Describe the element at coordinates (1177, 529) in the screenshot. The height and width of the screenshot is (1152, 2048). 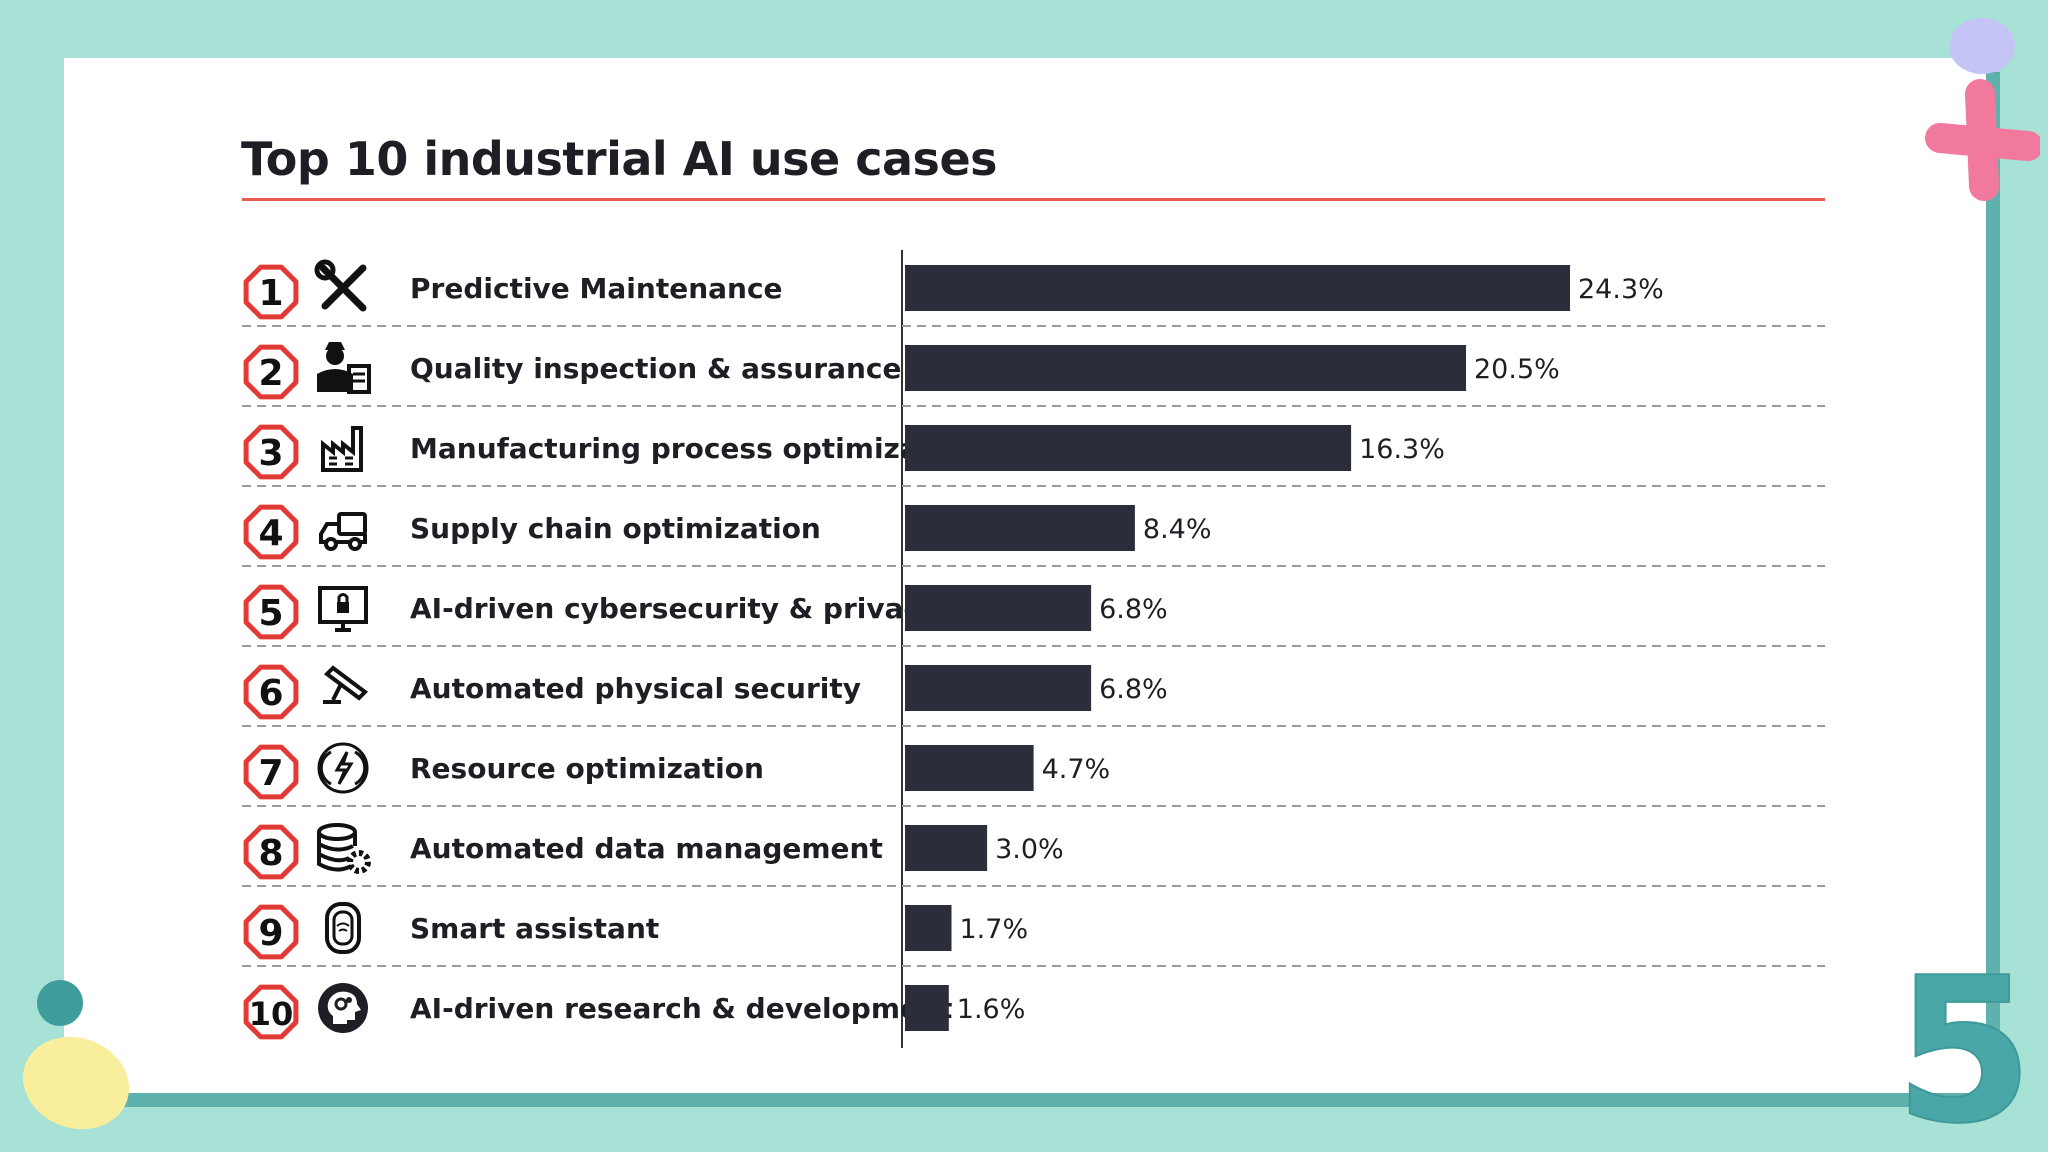
I see `value-label: 8.4%` at that location.